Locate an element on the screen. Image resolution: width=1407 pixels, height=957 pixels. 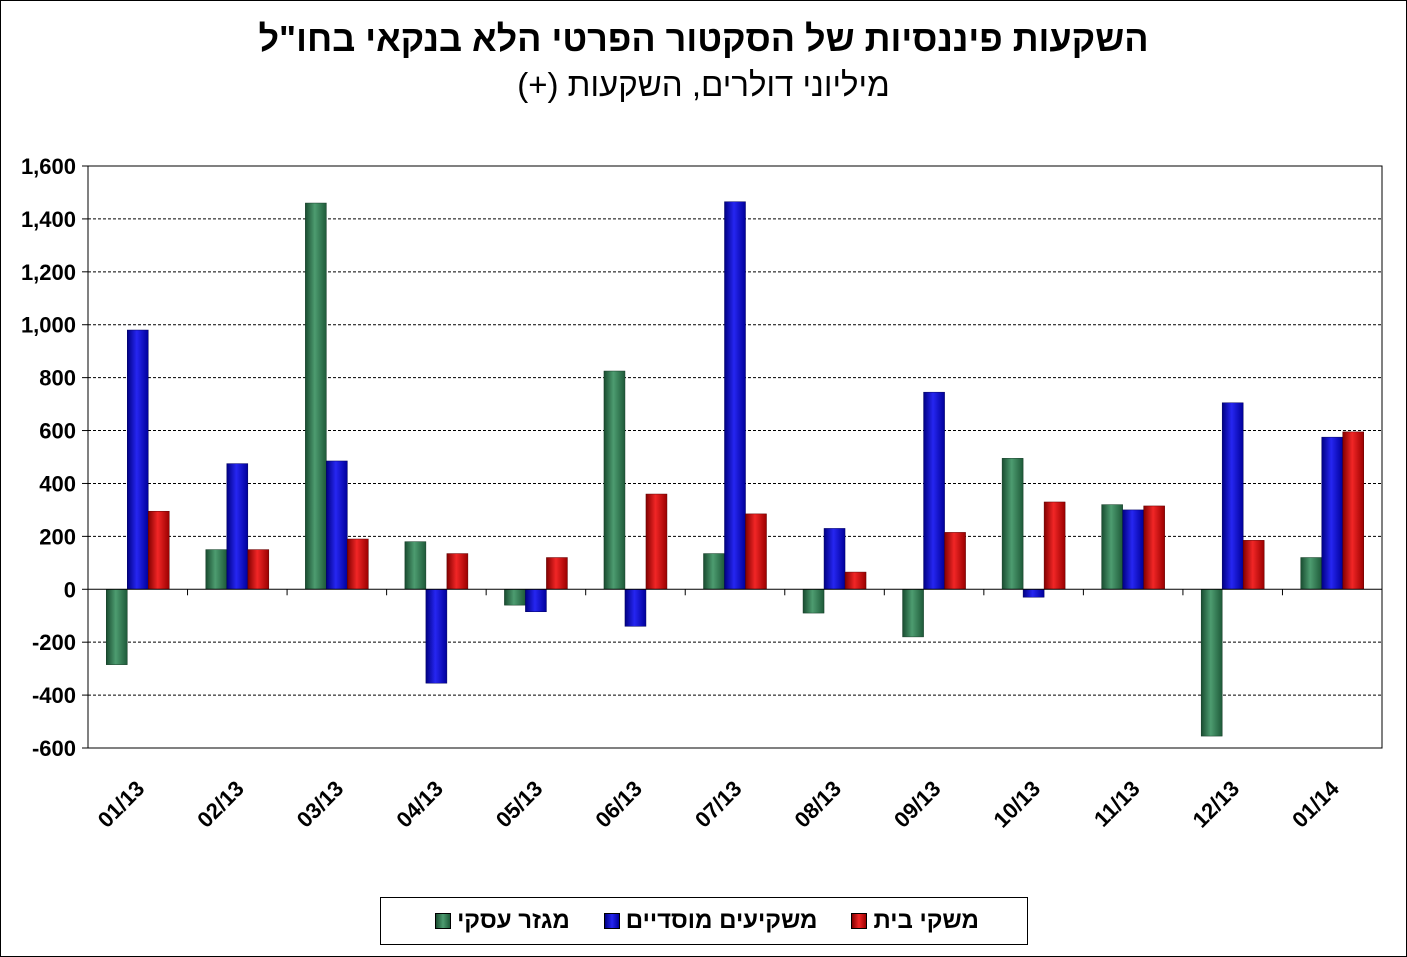
legend-label: משקי בית is located at coordinates (926, 920).